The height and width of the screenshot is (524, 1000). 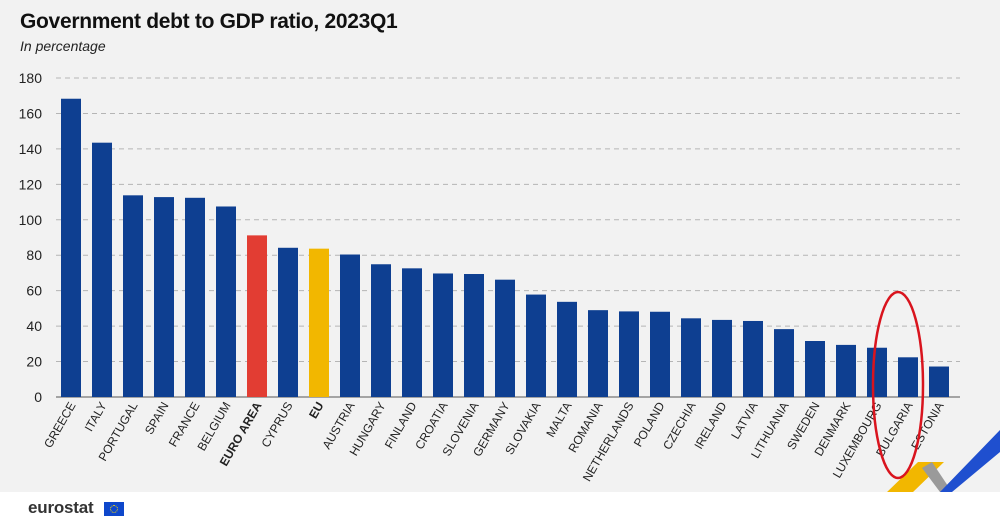 I want to click on eu-flag-icon, so click(x=114, y=509).